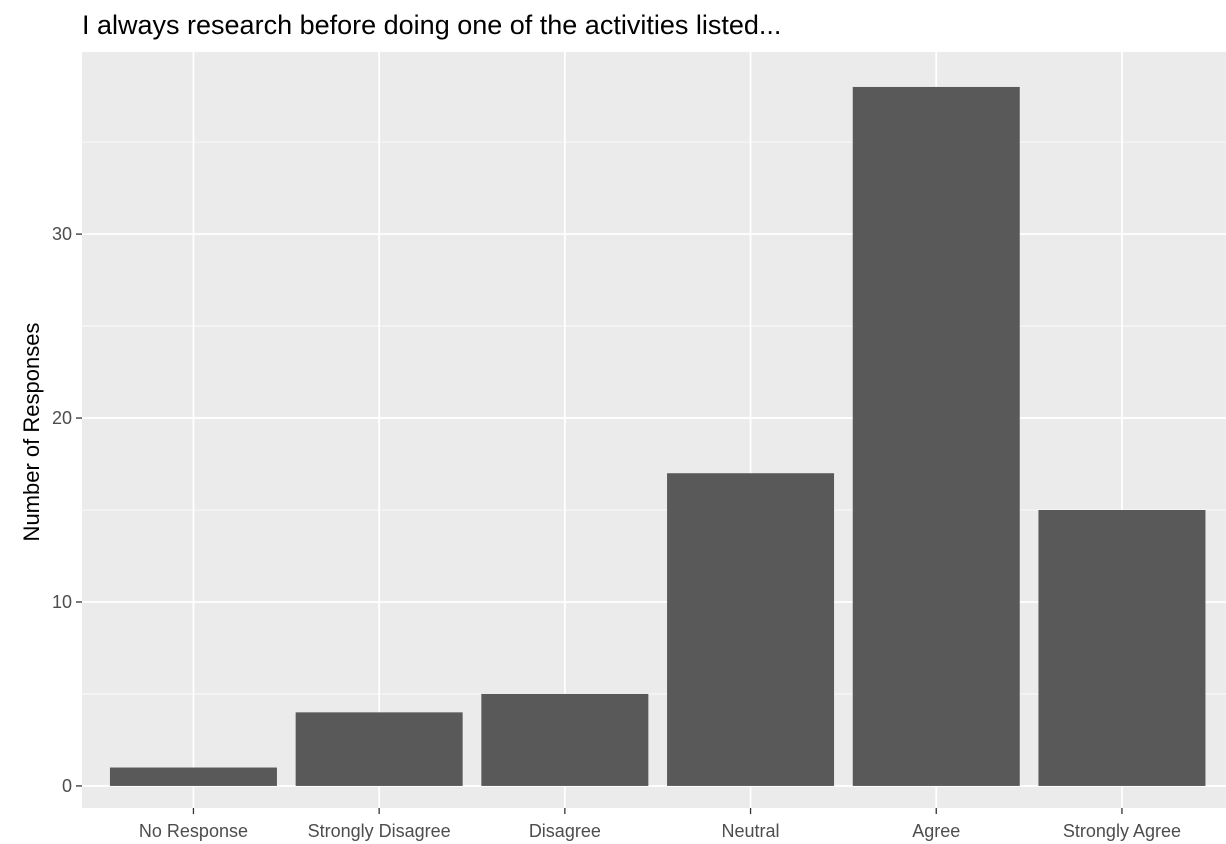 The width and height of the screenshot is (1226, 844). I want to click on x-tick-label: Agree, so click(936, 831).